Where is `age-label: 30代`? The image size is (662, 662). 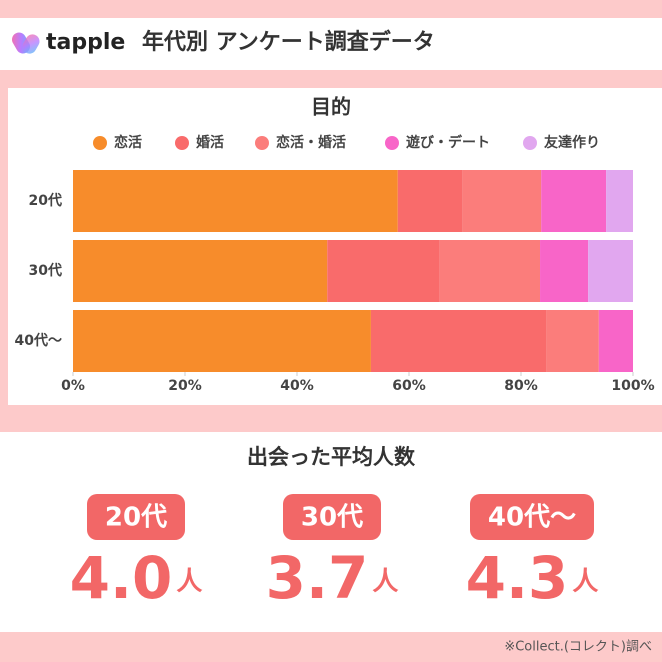 age-label: 30代 is located at coordinates (332, 518).